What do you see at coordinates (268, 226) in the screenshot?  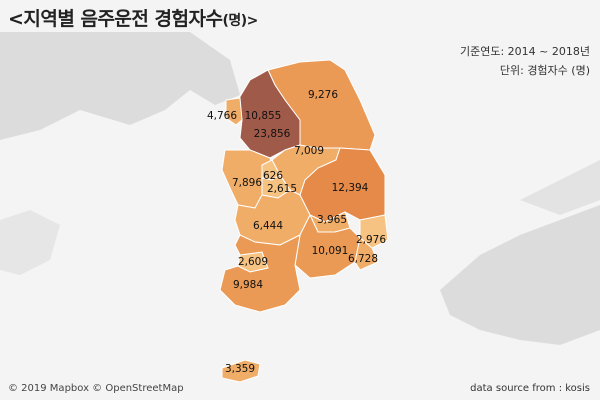 I see `label-jeonbuk: 6,444` at bounding box center [268, 226].